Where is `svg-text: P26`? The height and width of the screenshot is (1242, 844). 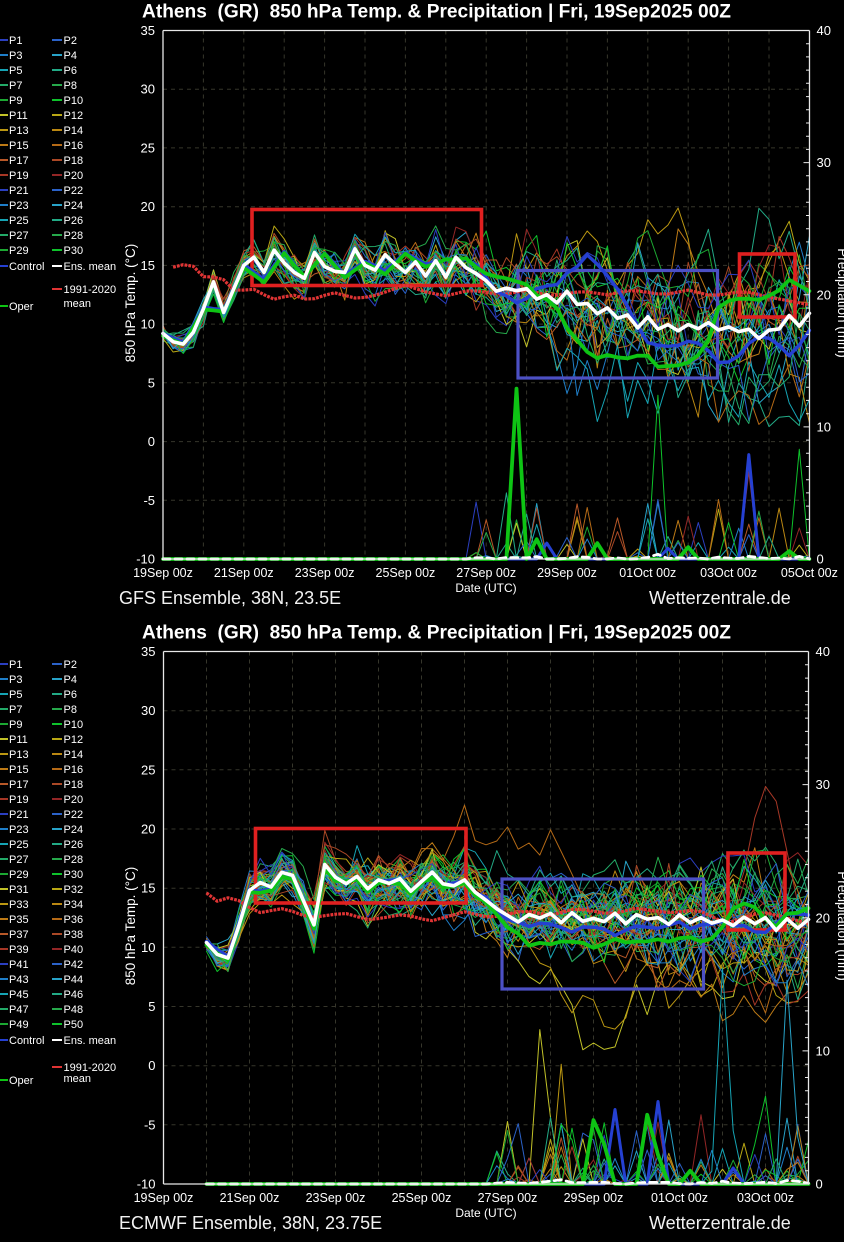 svg-text: P26 is located at coordinates (74, 221).